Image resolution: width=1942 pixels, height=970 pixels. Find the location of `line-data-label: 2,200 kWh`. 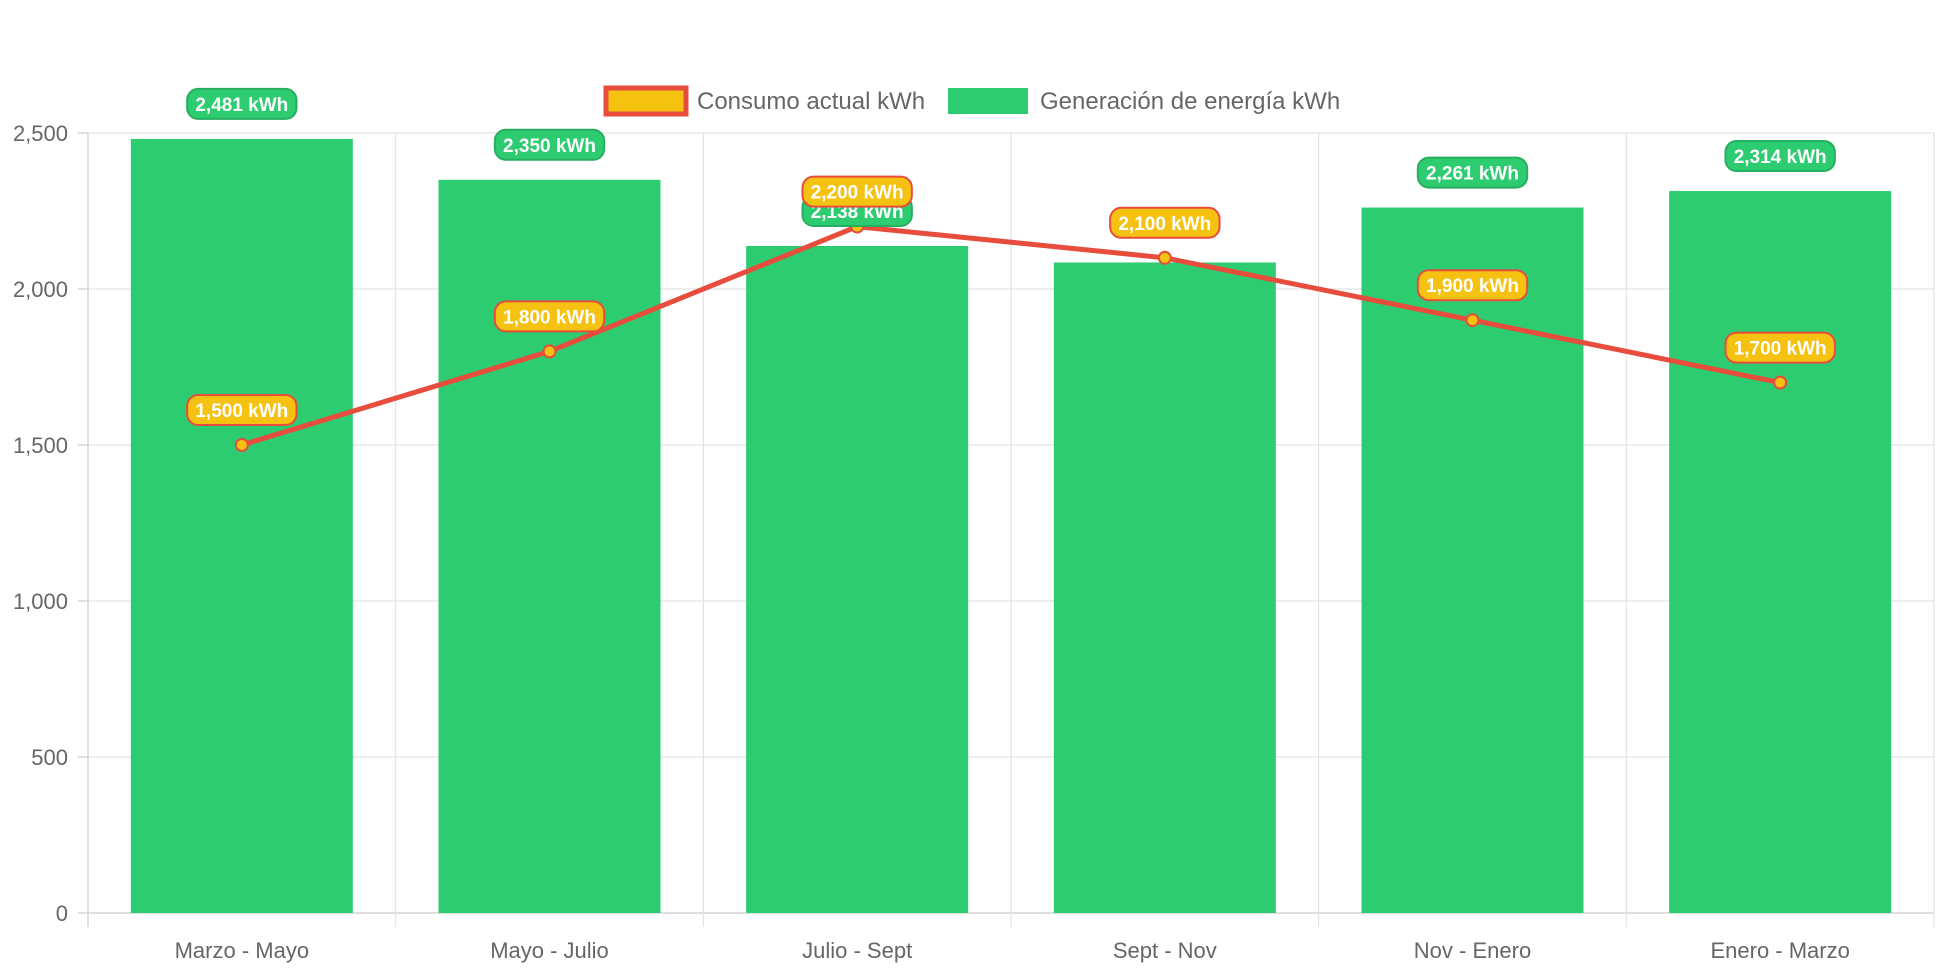

line-data-label: 2,200 kWh is located at coordinates (857, 191).